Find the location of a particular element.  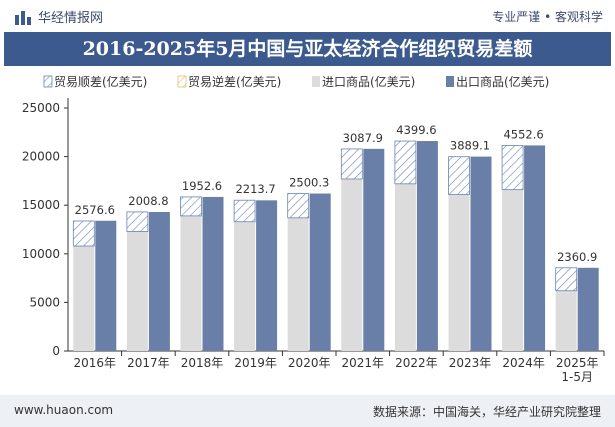

y-tick-label: 10000 is located at coordinates (41, 254).